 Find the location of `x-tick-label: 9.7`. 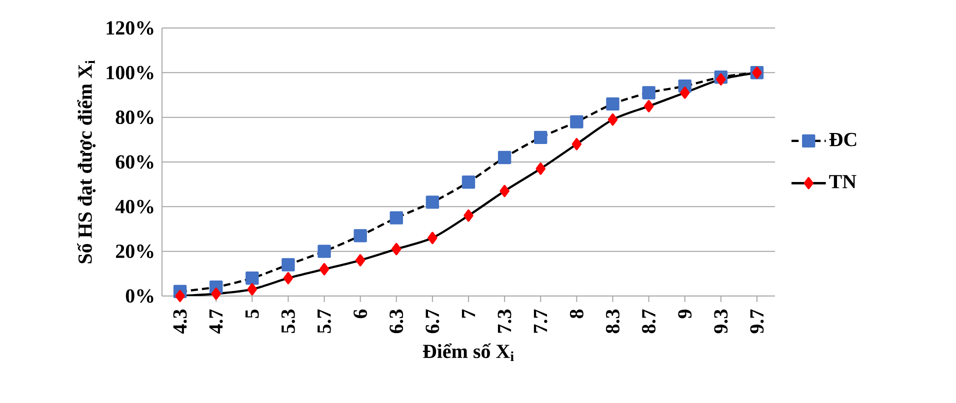

x-tick-label: 9.7 is located at coordinates (757, 321).